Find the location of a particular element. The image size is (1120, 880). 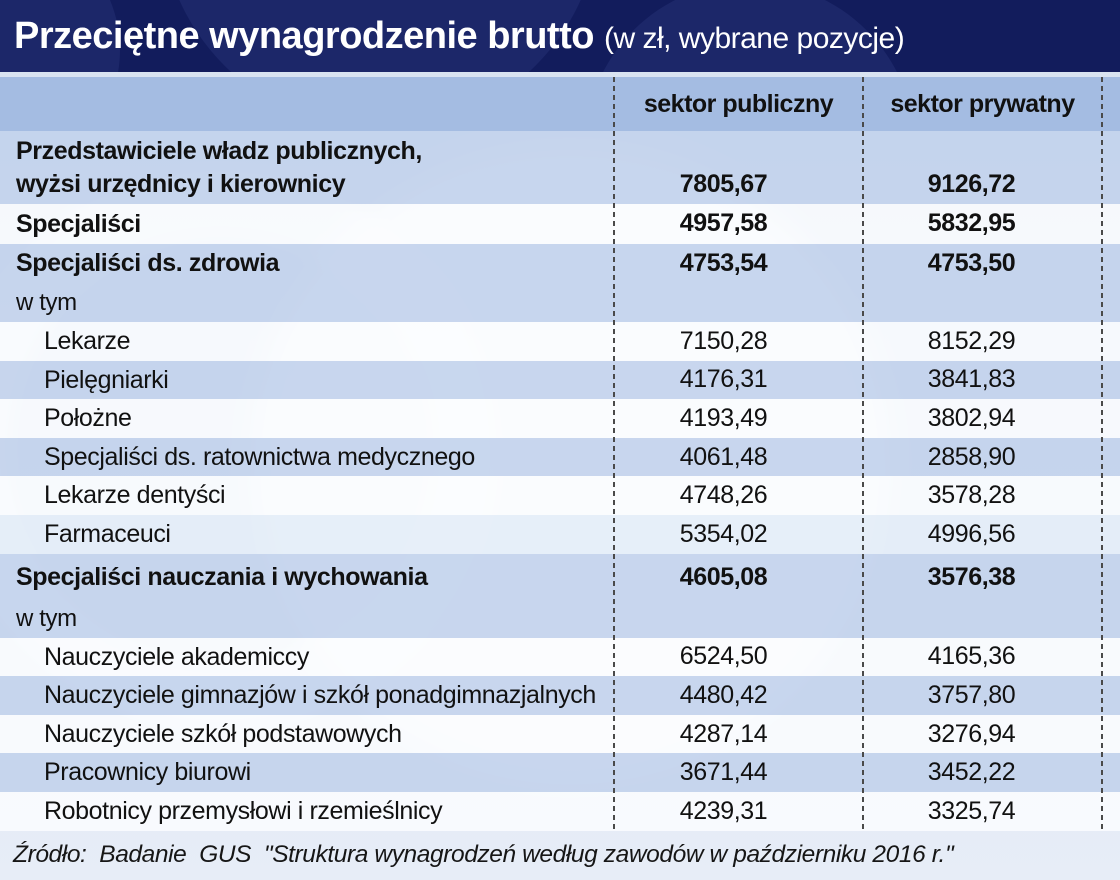

private-sector-value: 4996,56 is located at coordinates (971, 533).